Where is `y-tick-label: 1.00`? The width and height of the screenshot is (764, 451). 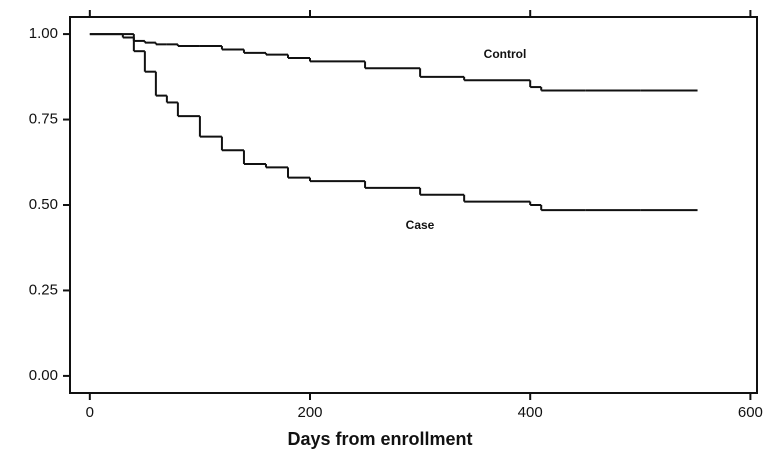 y-tick-label: 1.00 is located at coordinates (43, 33).